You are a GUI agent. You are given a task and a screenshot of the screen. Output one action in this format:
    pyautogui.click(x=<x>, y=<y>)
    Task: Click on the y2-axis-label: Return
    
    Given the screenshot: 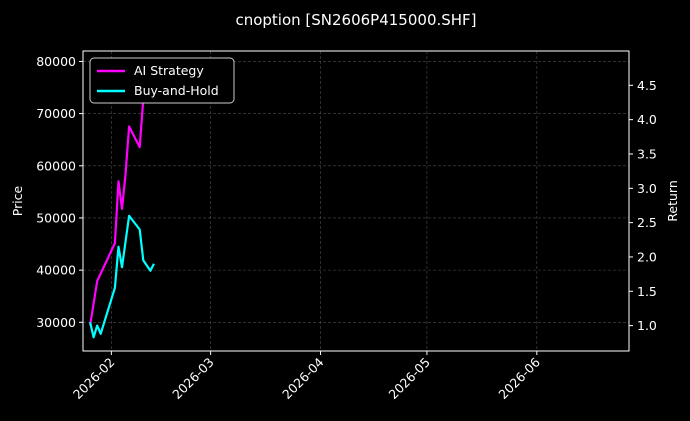 What is the action you would take?
    pyautogui.click(x=672, y=200)
    